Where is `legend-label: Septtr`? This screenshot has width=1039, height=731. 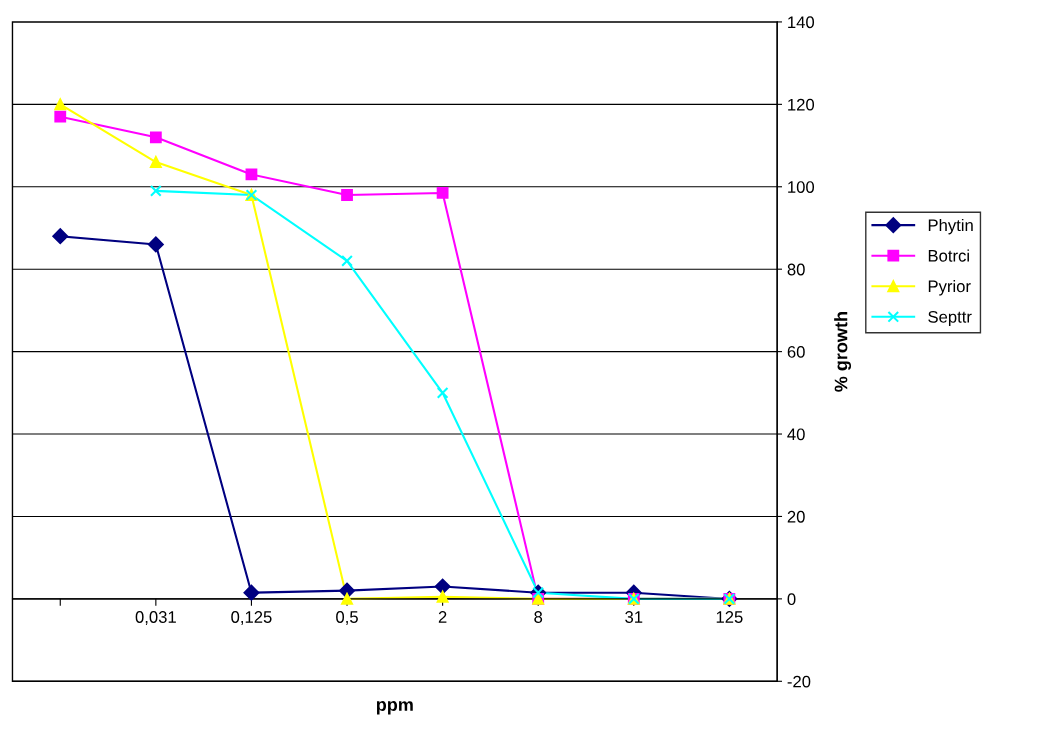 legend-label: Septtr is located at coordinates (950, 318).